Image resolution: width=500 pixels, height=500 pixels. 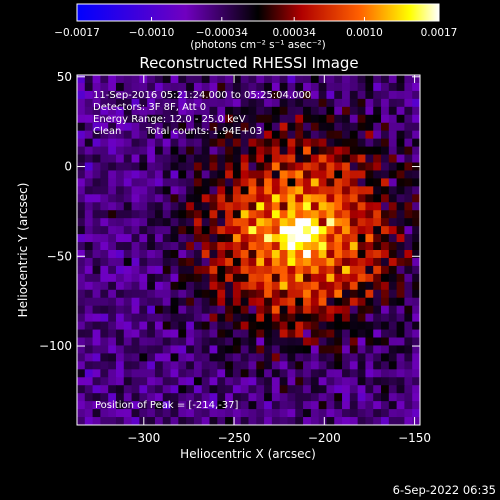 What do you see at coordinates (107, 131) in the screenshot?
I see `annotation-method: Clean` at bounding box center [107, 131].